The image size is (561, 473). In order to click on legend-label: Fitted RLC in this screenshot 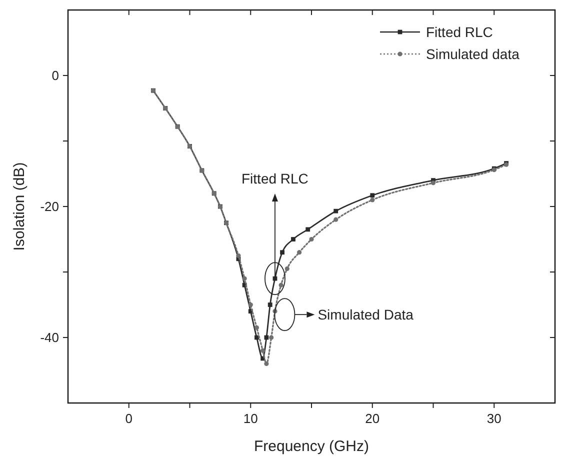, I will do `click(459, 32)`.